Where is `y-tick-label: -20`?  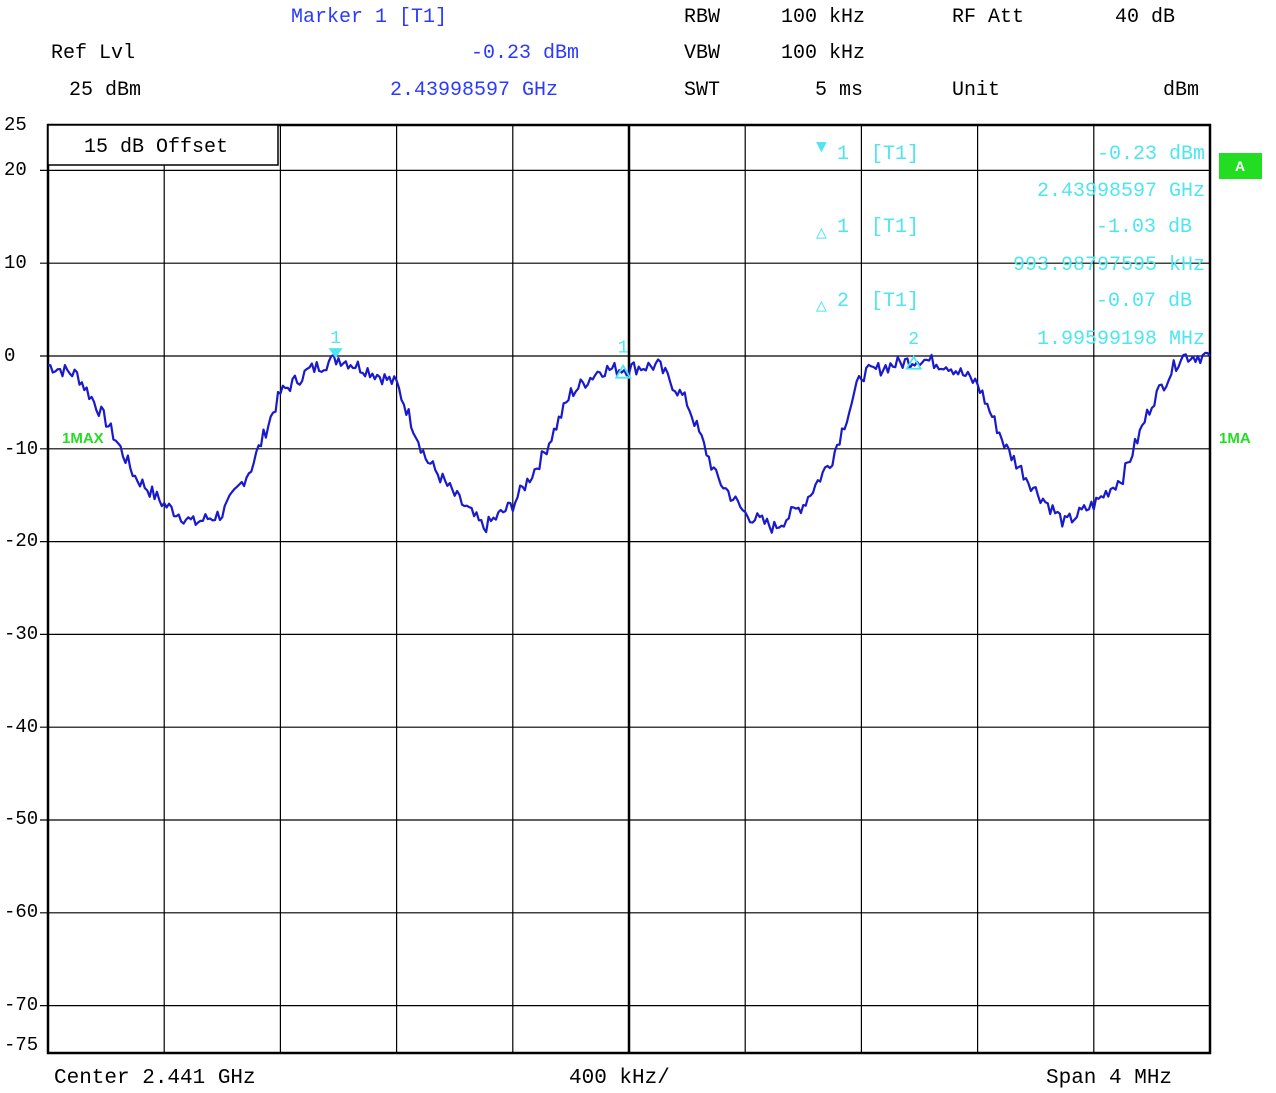 y-tick-label: -20 is located at coordinates (21, 541).